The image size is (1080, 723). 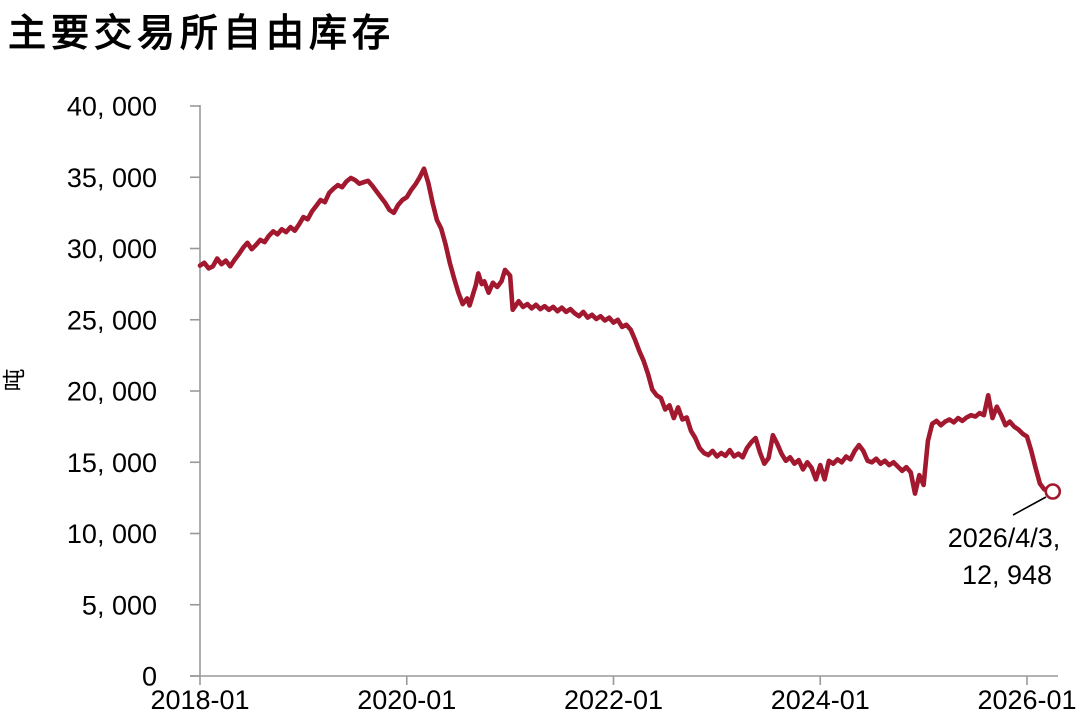 I want to click on y-tick-label: 10, 000, so click(x=112, y=534).